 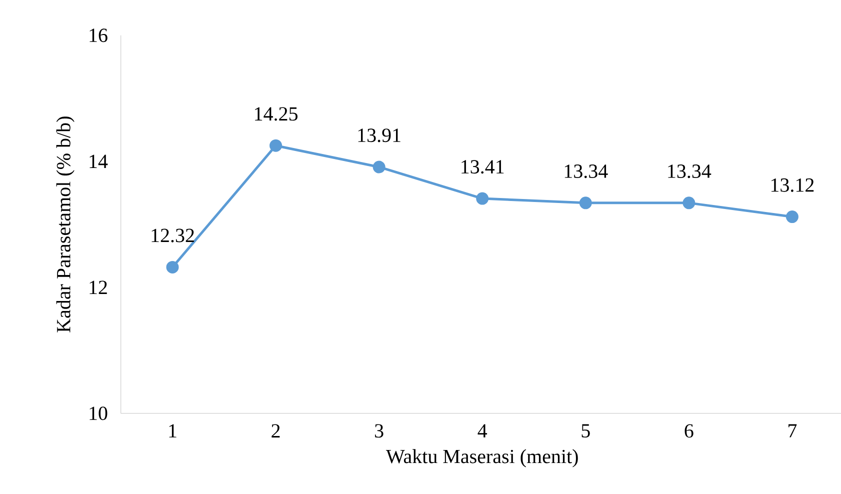 I want to click on x-axis-title: Waktu Maserasi (menit), so click(x=482, y=458).